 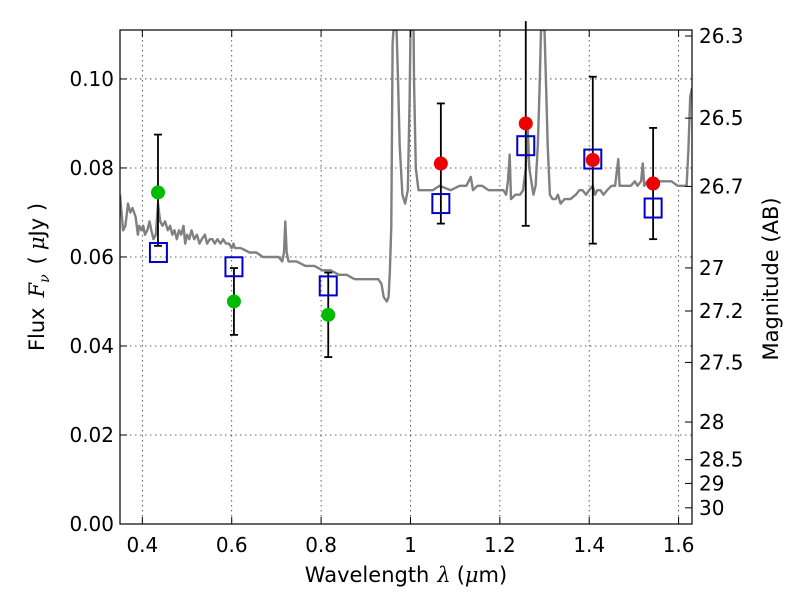 What do you see at coordinates (142, 545) in the screenshot?
I see `x-tick-label: 0.4` at bounding box center [142, 545].